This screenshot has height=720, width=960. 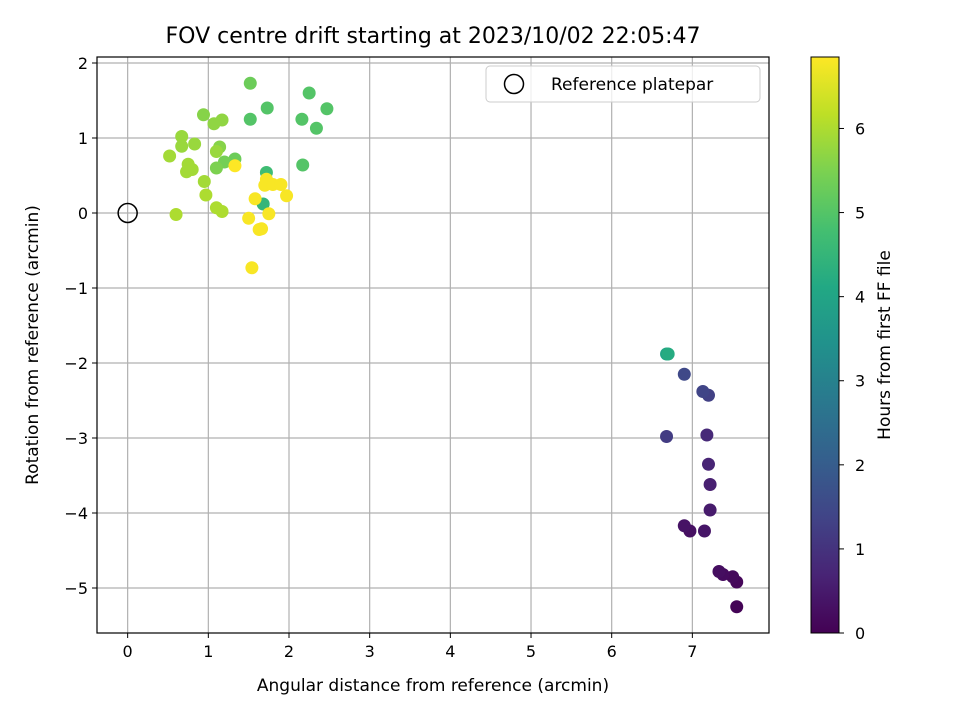 What do you see at coordinates (76, 363) in the screenshot?
I see `y-tick-label: −2` at bounding box center [76, 363].